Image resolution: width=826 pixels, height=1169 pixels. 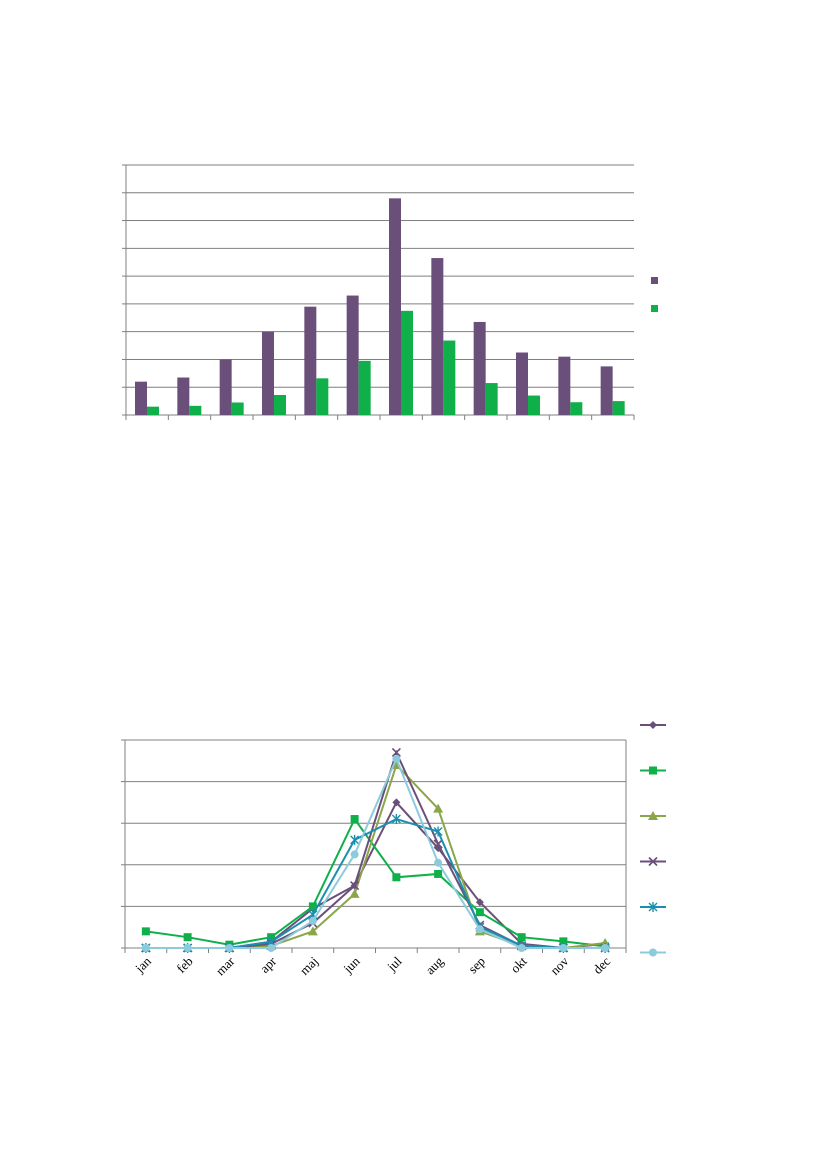 I want to click on x-tick-label: okt, so click(x=518, y=964).